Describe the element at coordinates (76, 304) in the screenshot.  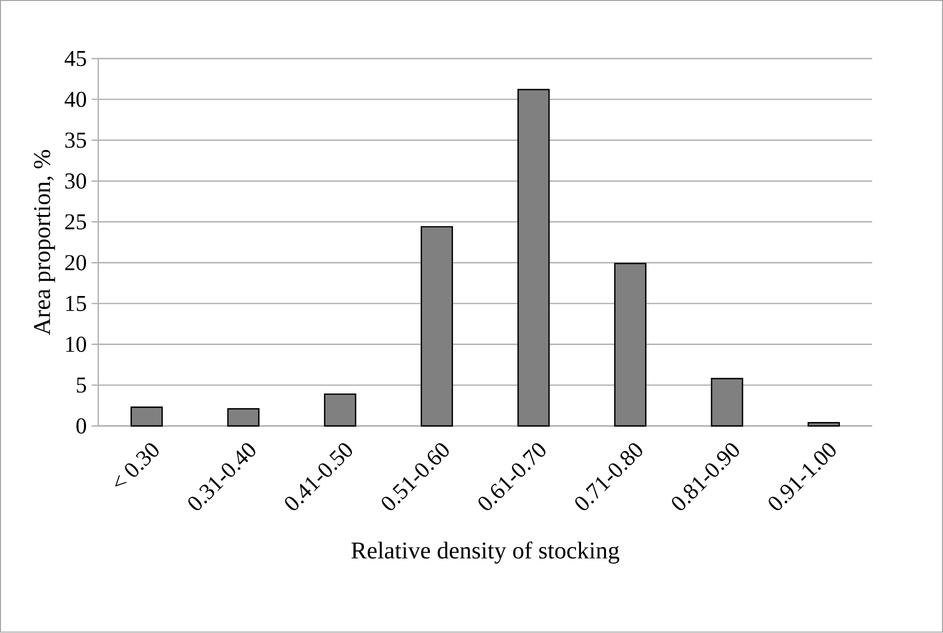
I see `y-tick-label: 15` at that location.